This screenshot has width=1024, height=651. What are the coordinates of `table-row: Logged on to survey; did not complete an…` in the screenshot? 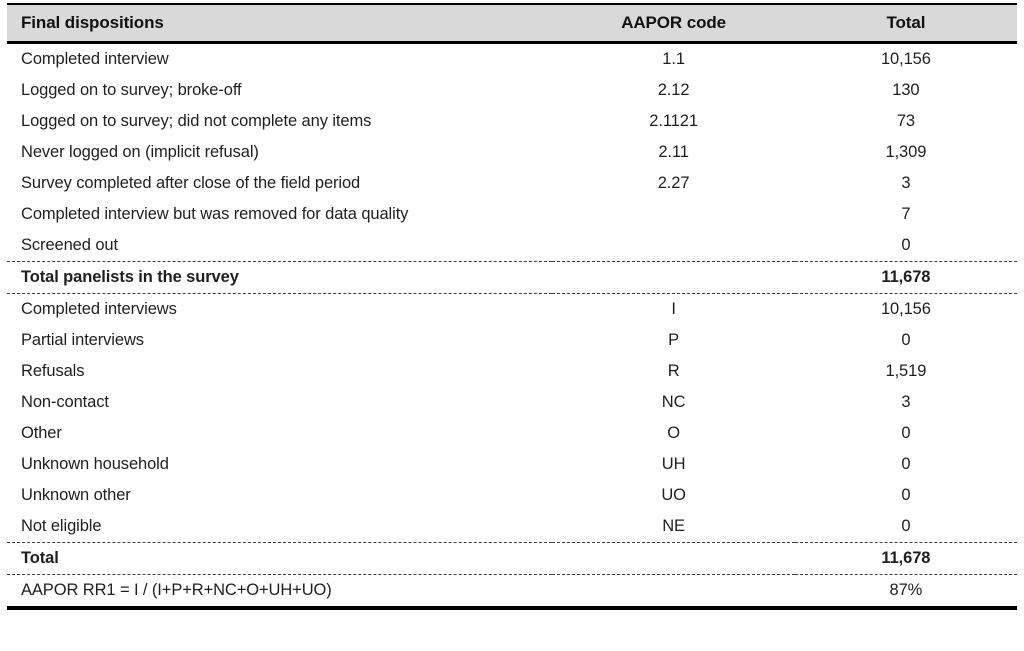 It's located at (512, 121).